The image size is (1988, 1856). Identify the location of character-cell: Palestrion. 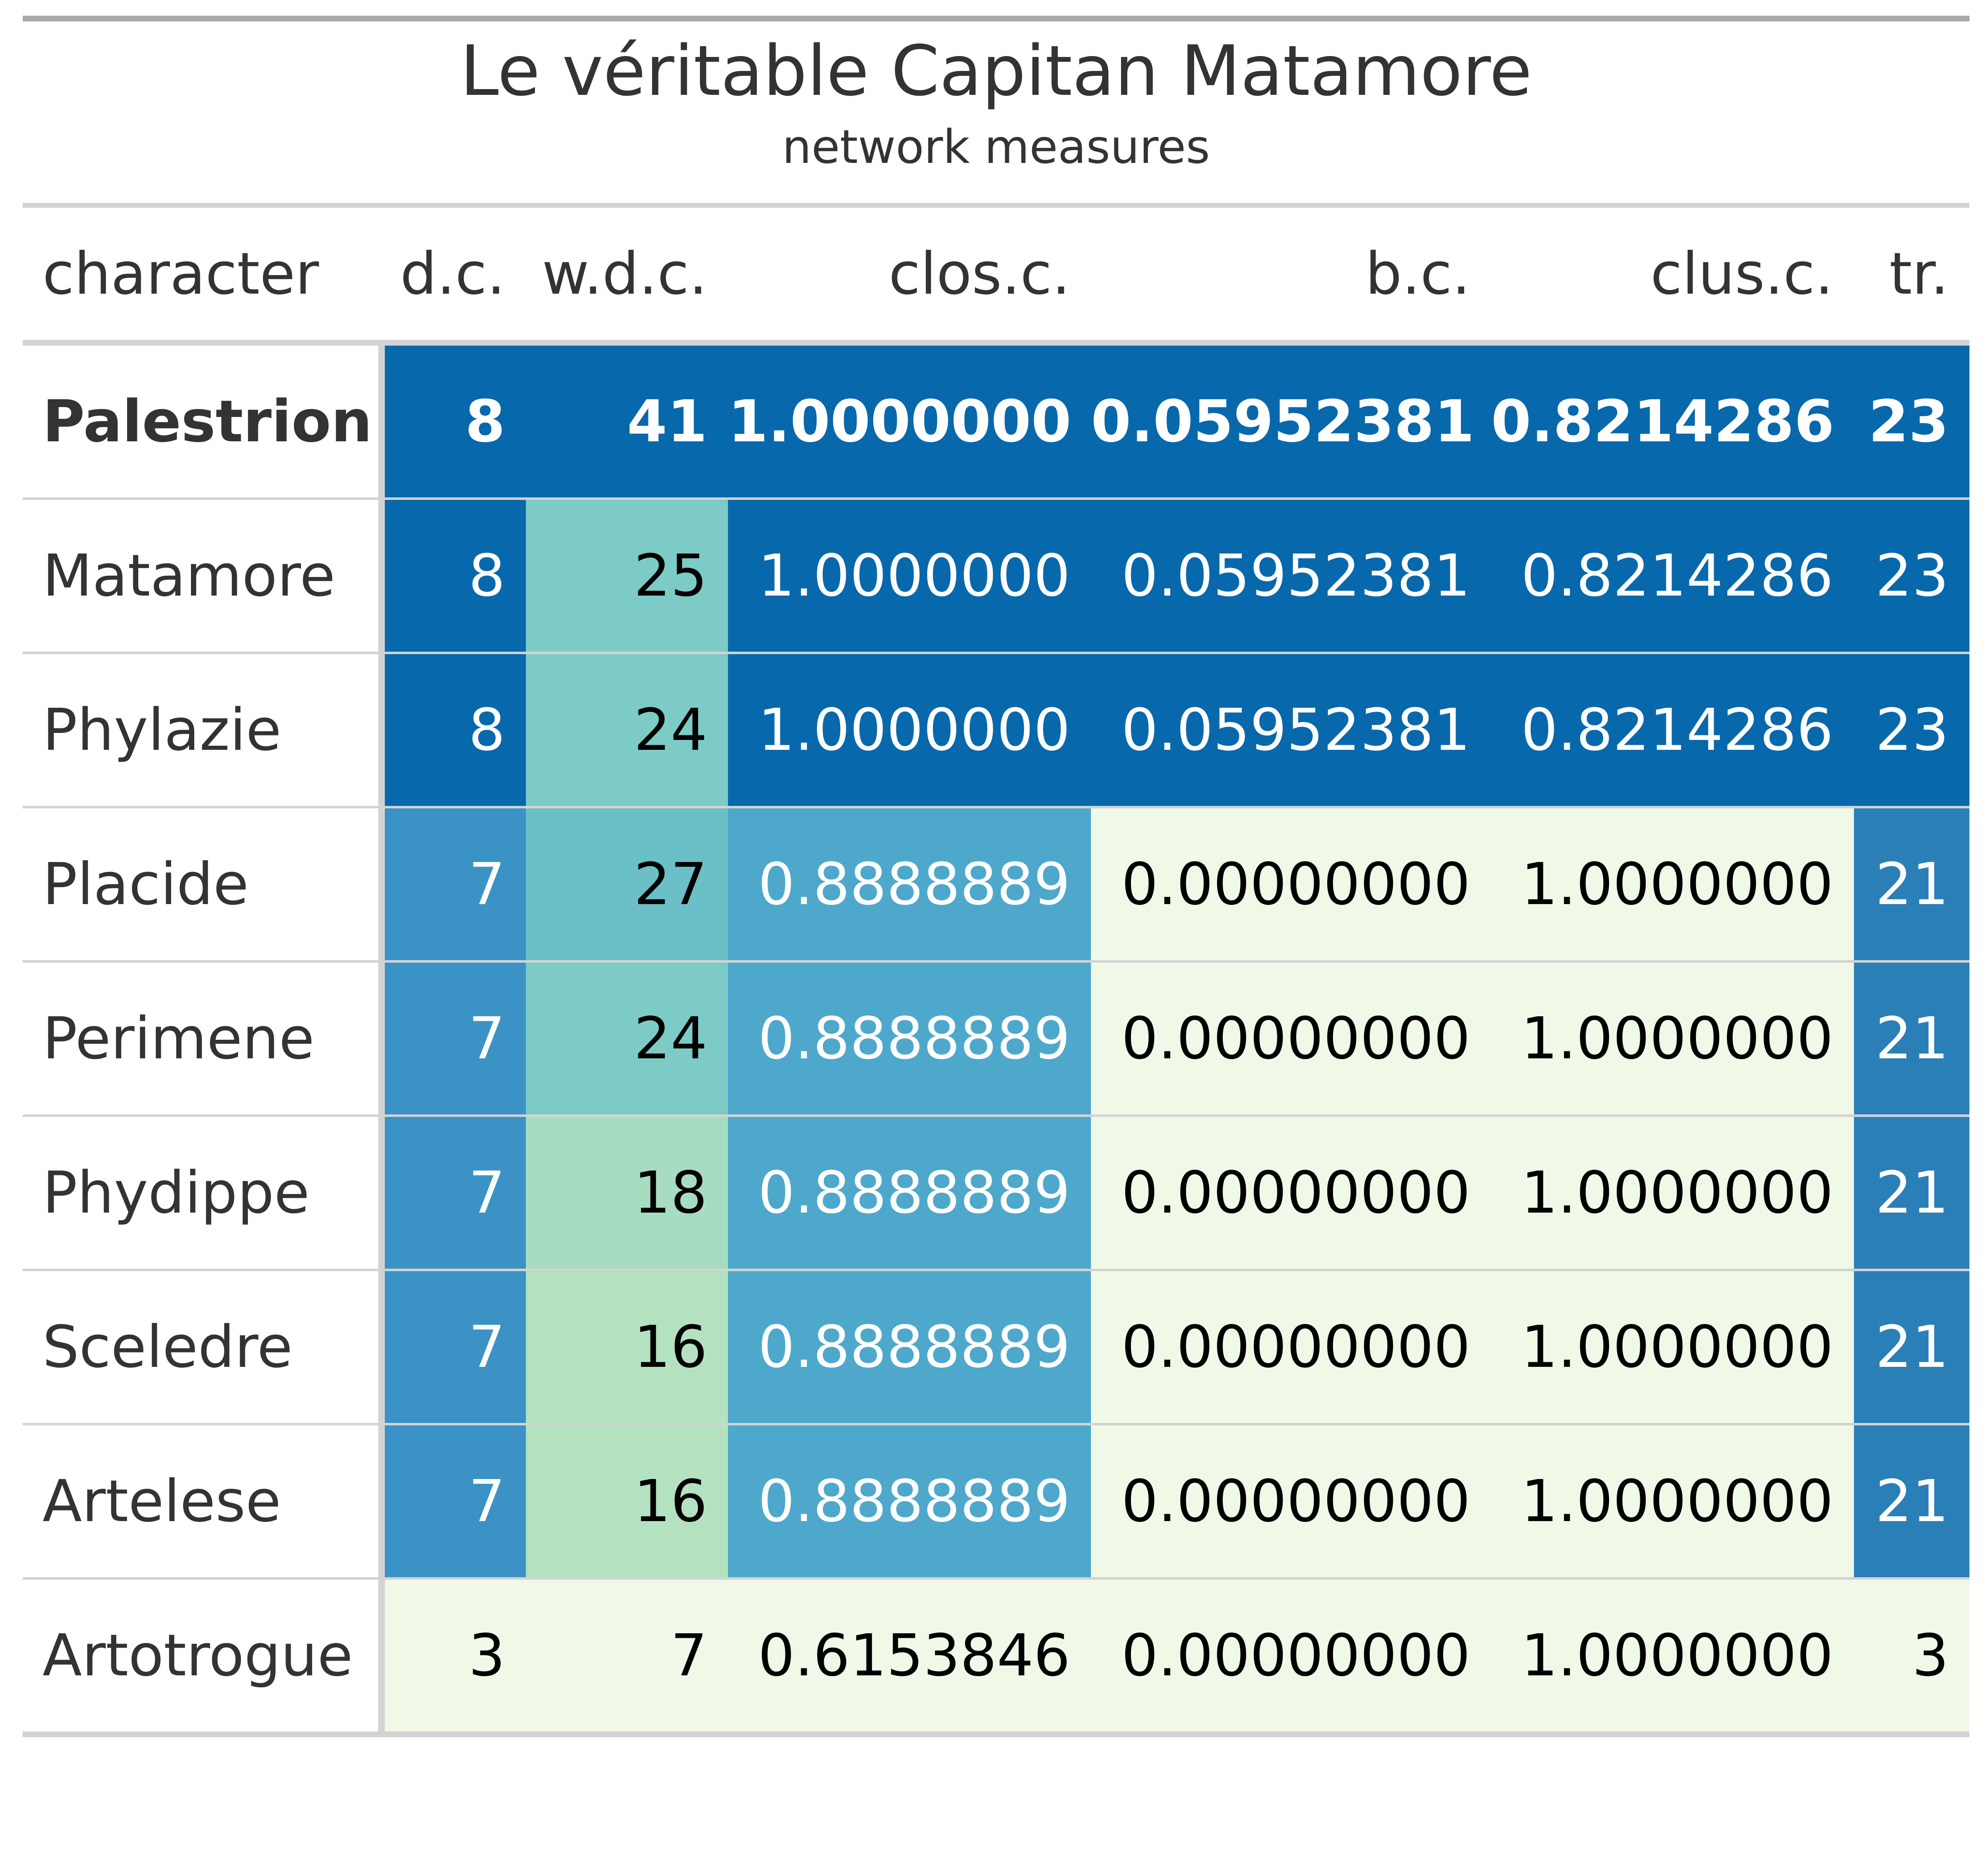
(204, 422).